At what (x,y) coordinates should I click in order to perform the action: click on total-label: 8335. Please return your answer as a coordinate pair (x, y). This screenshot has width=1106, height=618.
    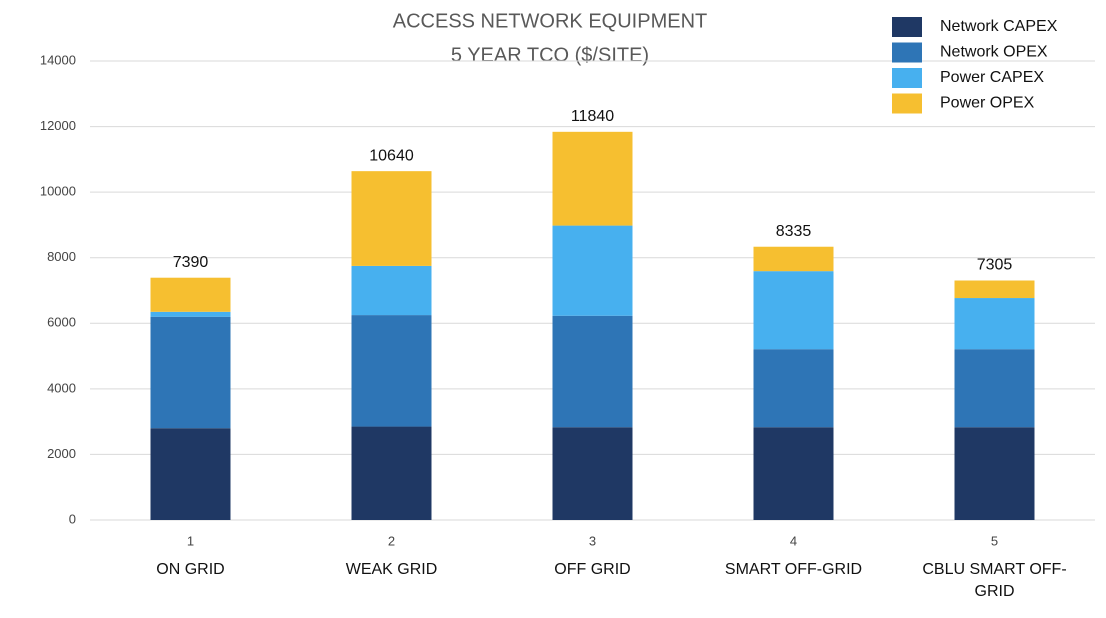
    Looking at the image, I should click on (794, 231).